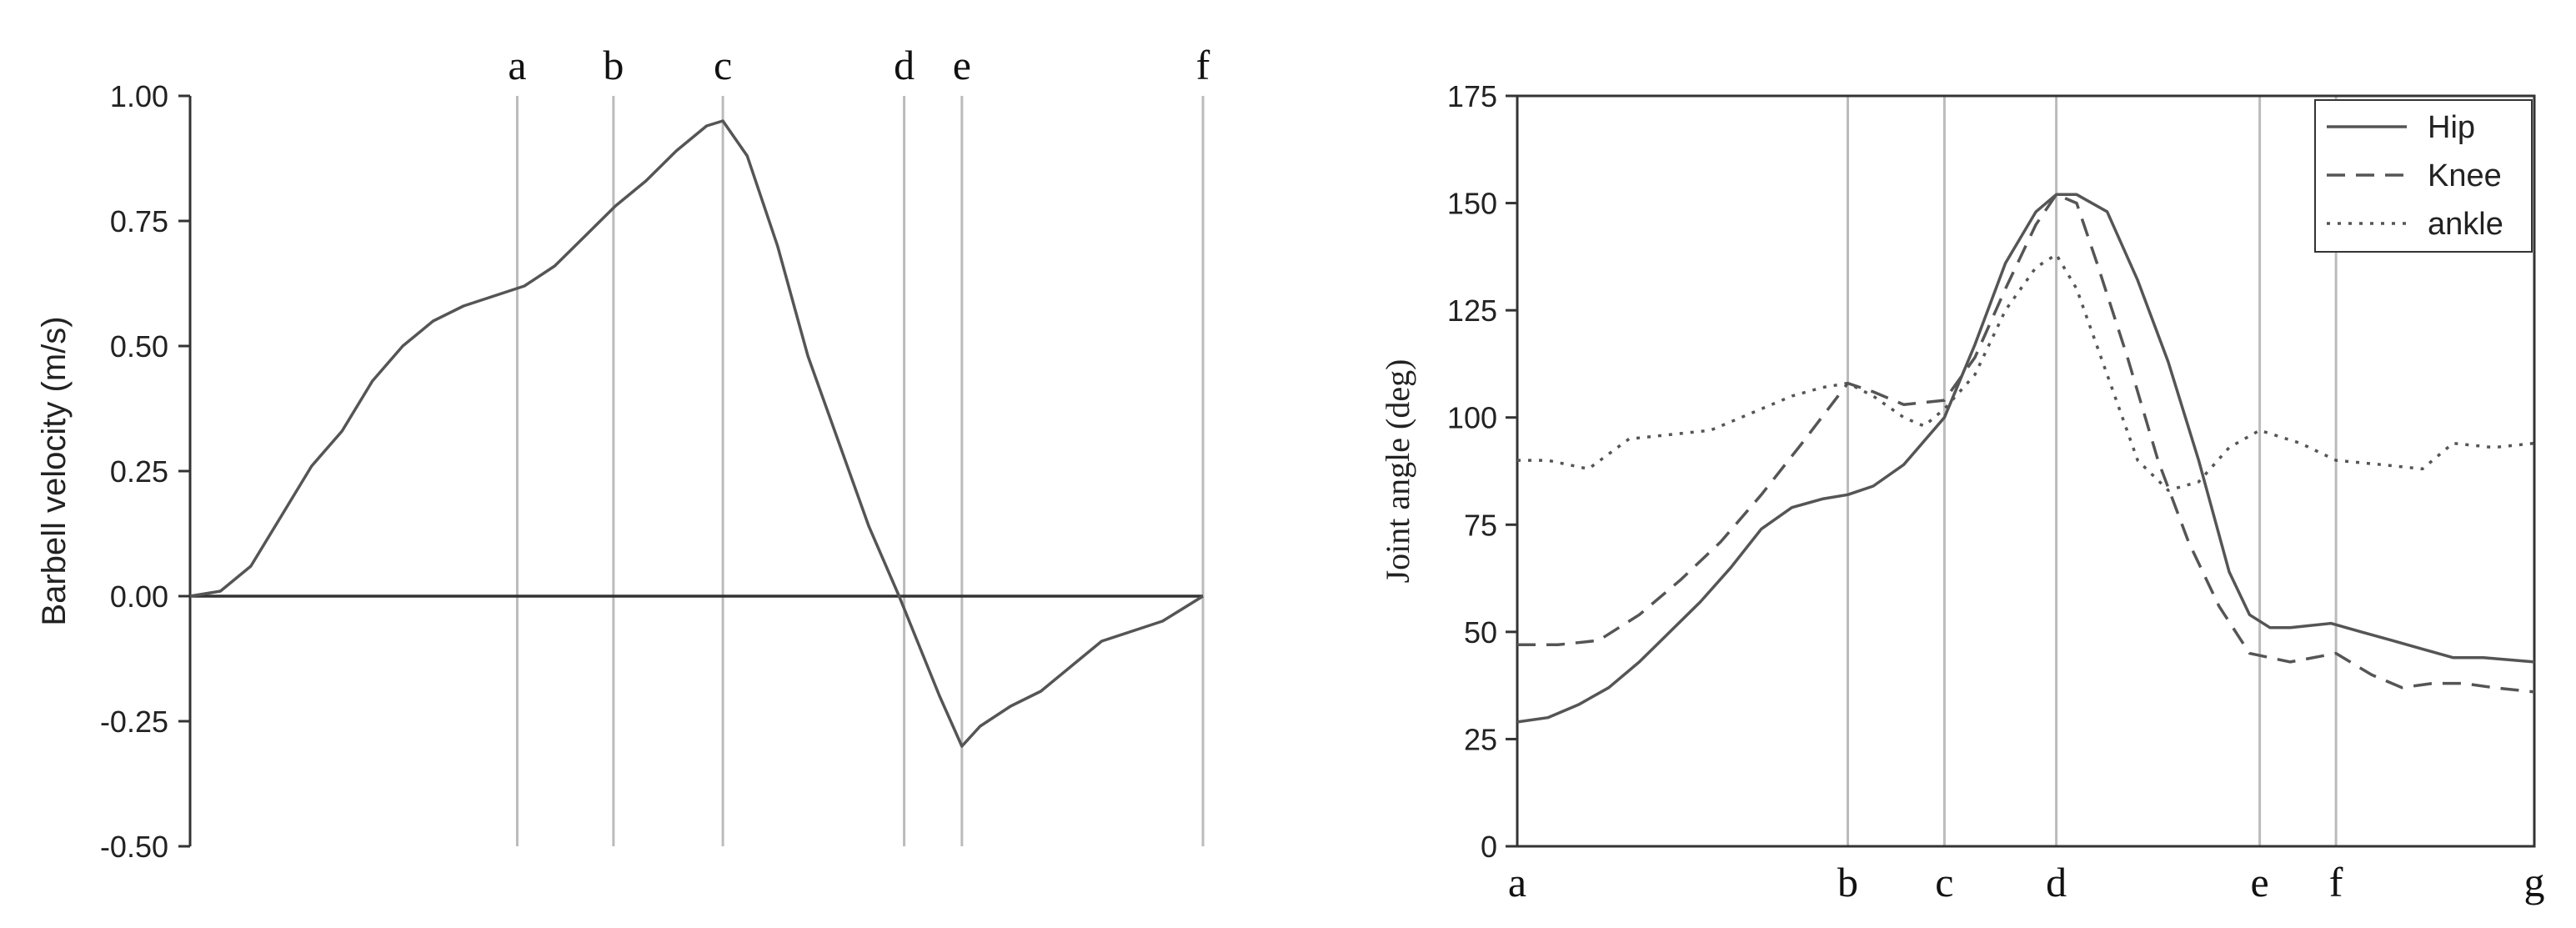 The height and width of the screenshot is (928, 2576). Describe the element at coordinates (139, 96) in the screenshot. I see `y-tick-label: 1.00` at that location.